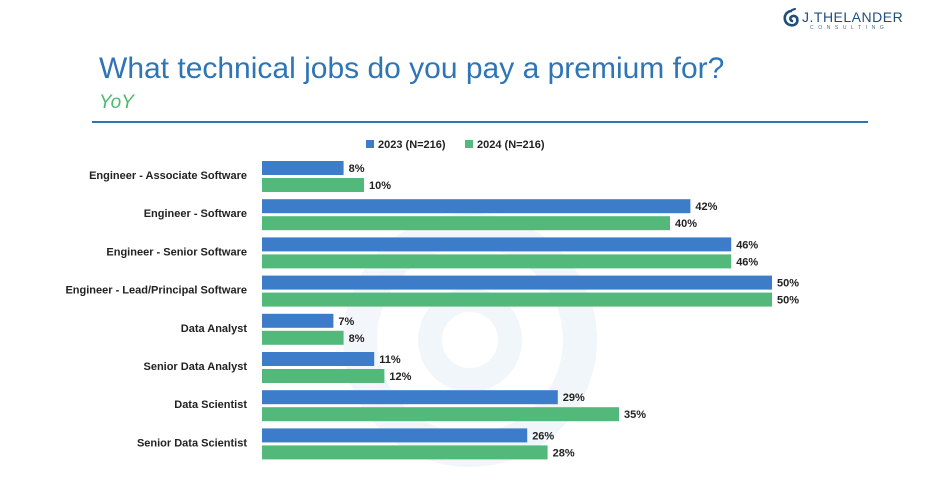 The height and width of the screenshot is (498, 930). What do you see at coordinates (210, 405) in the screenshot?
I see `category-label: Data Scientist` at bounding box center [210, 405].